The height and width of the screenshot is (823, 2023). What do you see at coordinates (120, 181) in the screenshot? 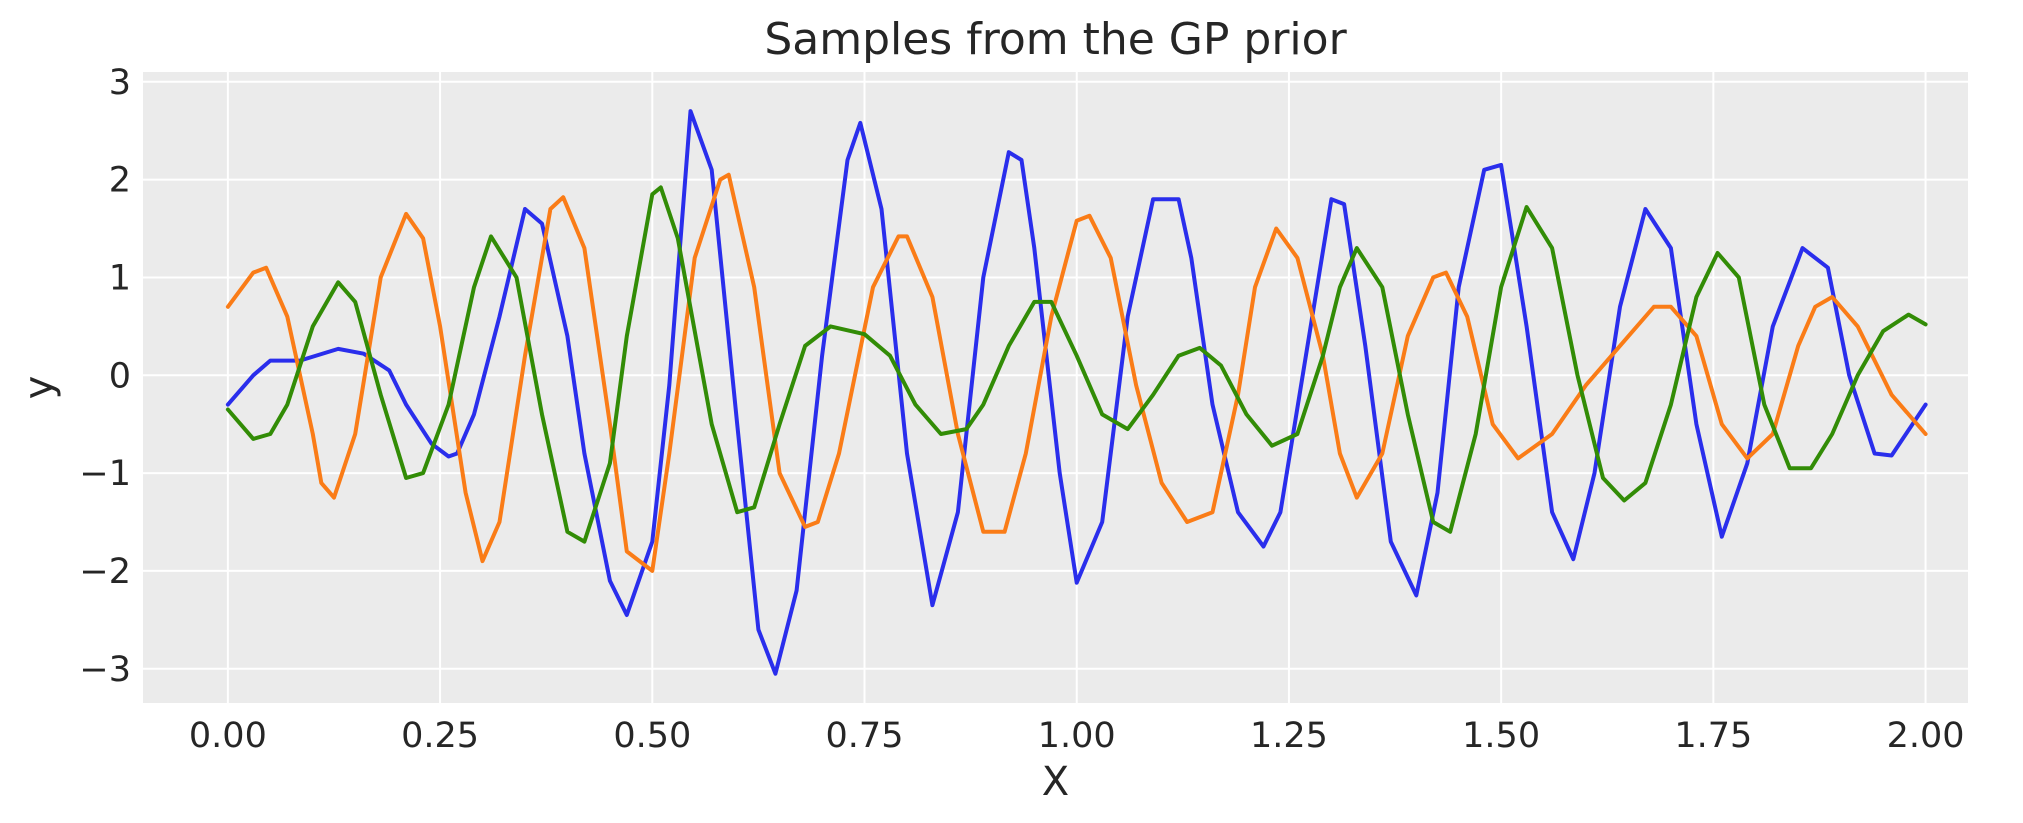
I see `y-tick-label: 2` at bounding box center [120, 181].